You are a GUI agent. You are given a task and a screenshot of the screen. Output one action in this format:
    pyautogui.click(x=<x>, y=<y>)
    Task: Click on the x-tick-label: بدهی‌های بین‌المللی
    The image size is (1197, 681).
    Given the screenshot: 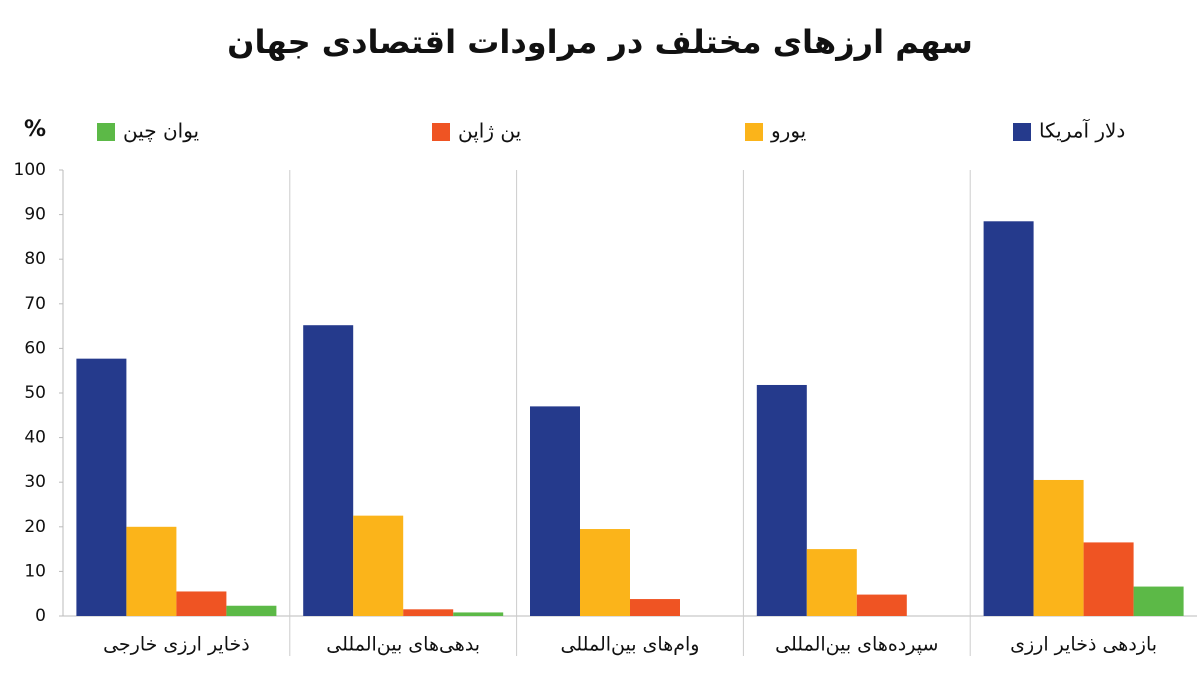 What is the action you would take?
    pyautogui.click(x=403, y=645)
    